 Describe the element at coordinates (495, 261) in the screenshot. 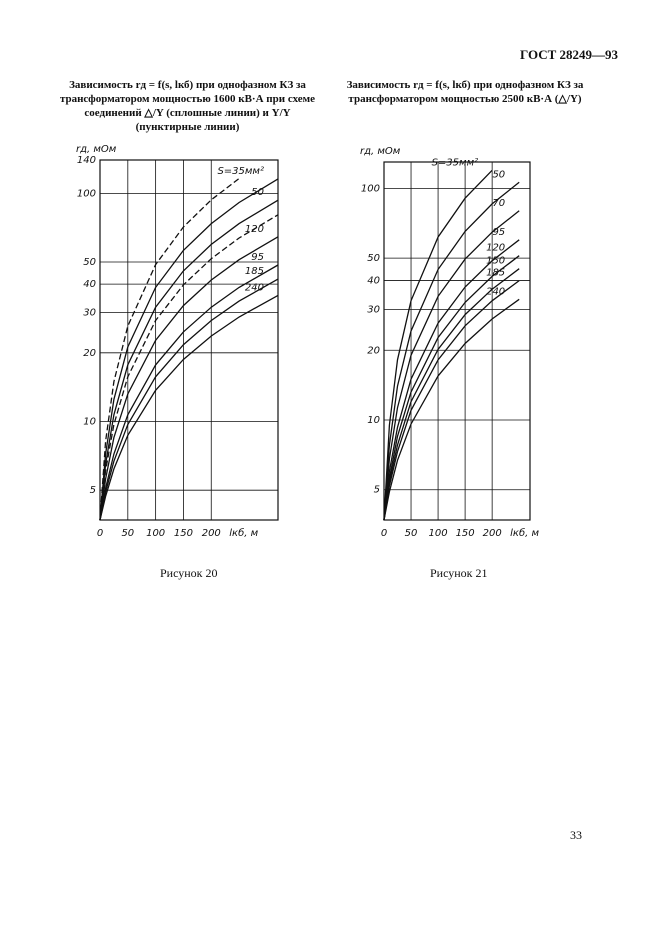

I see `series-label: 150` at that location.